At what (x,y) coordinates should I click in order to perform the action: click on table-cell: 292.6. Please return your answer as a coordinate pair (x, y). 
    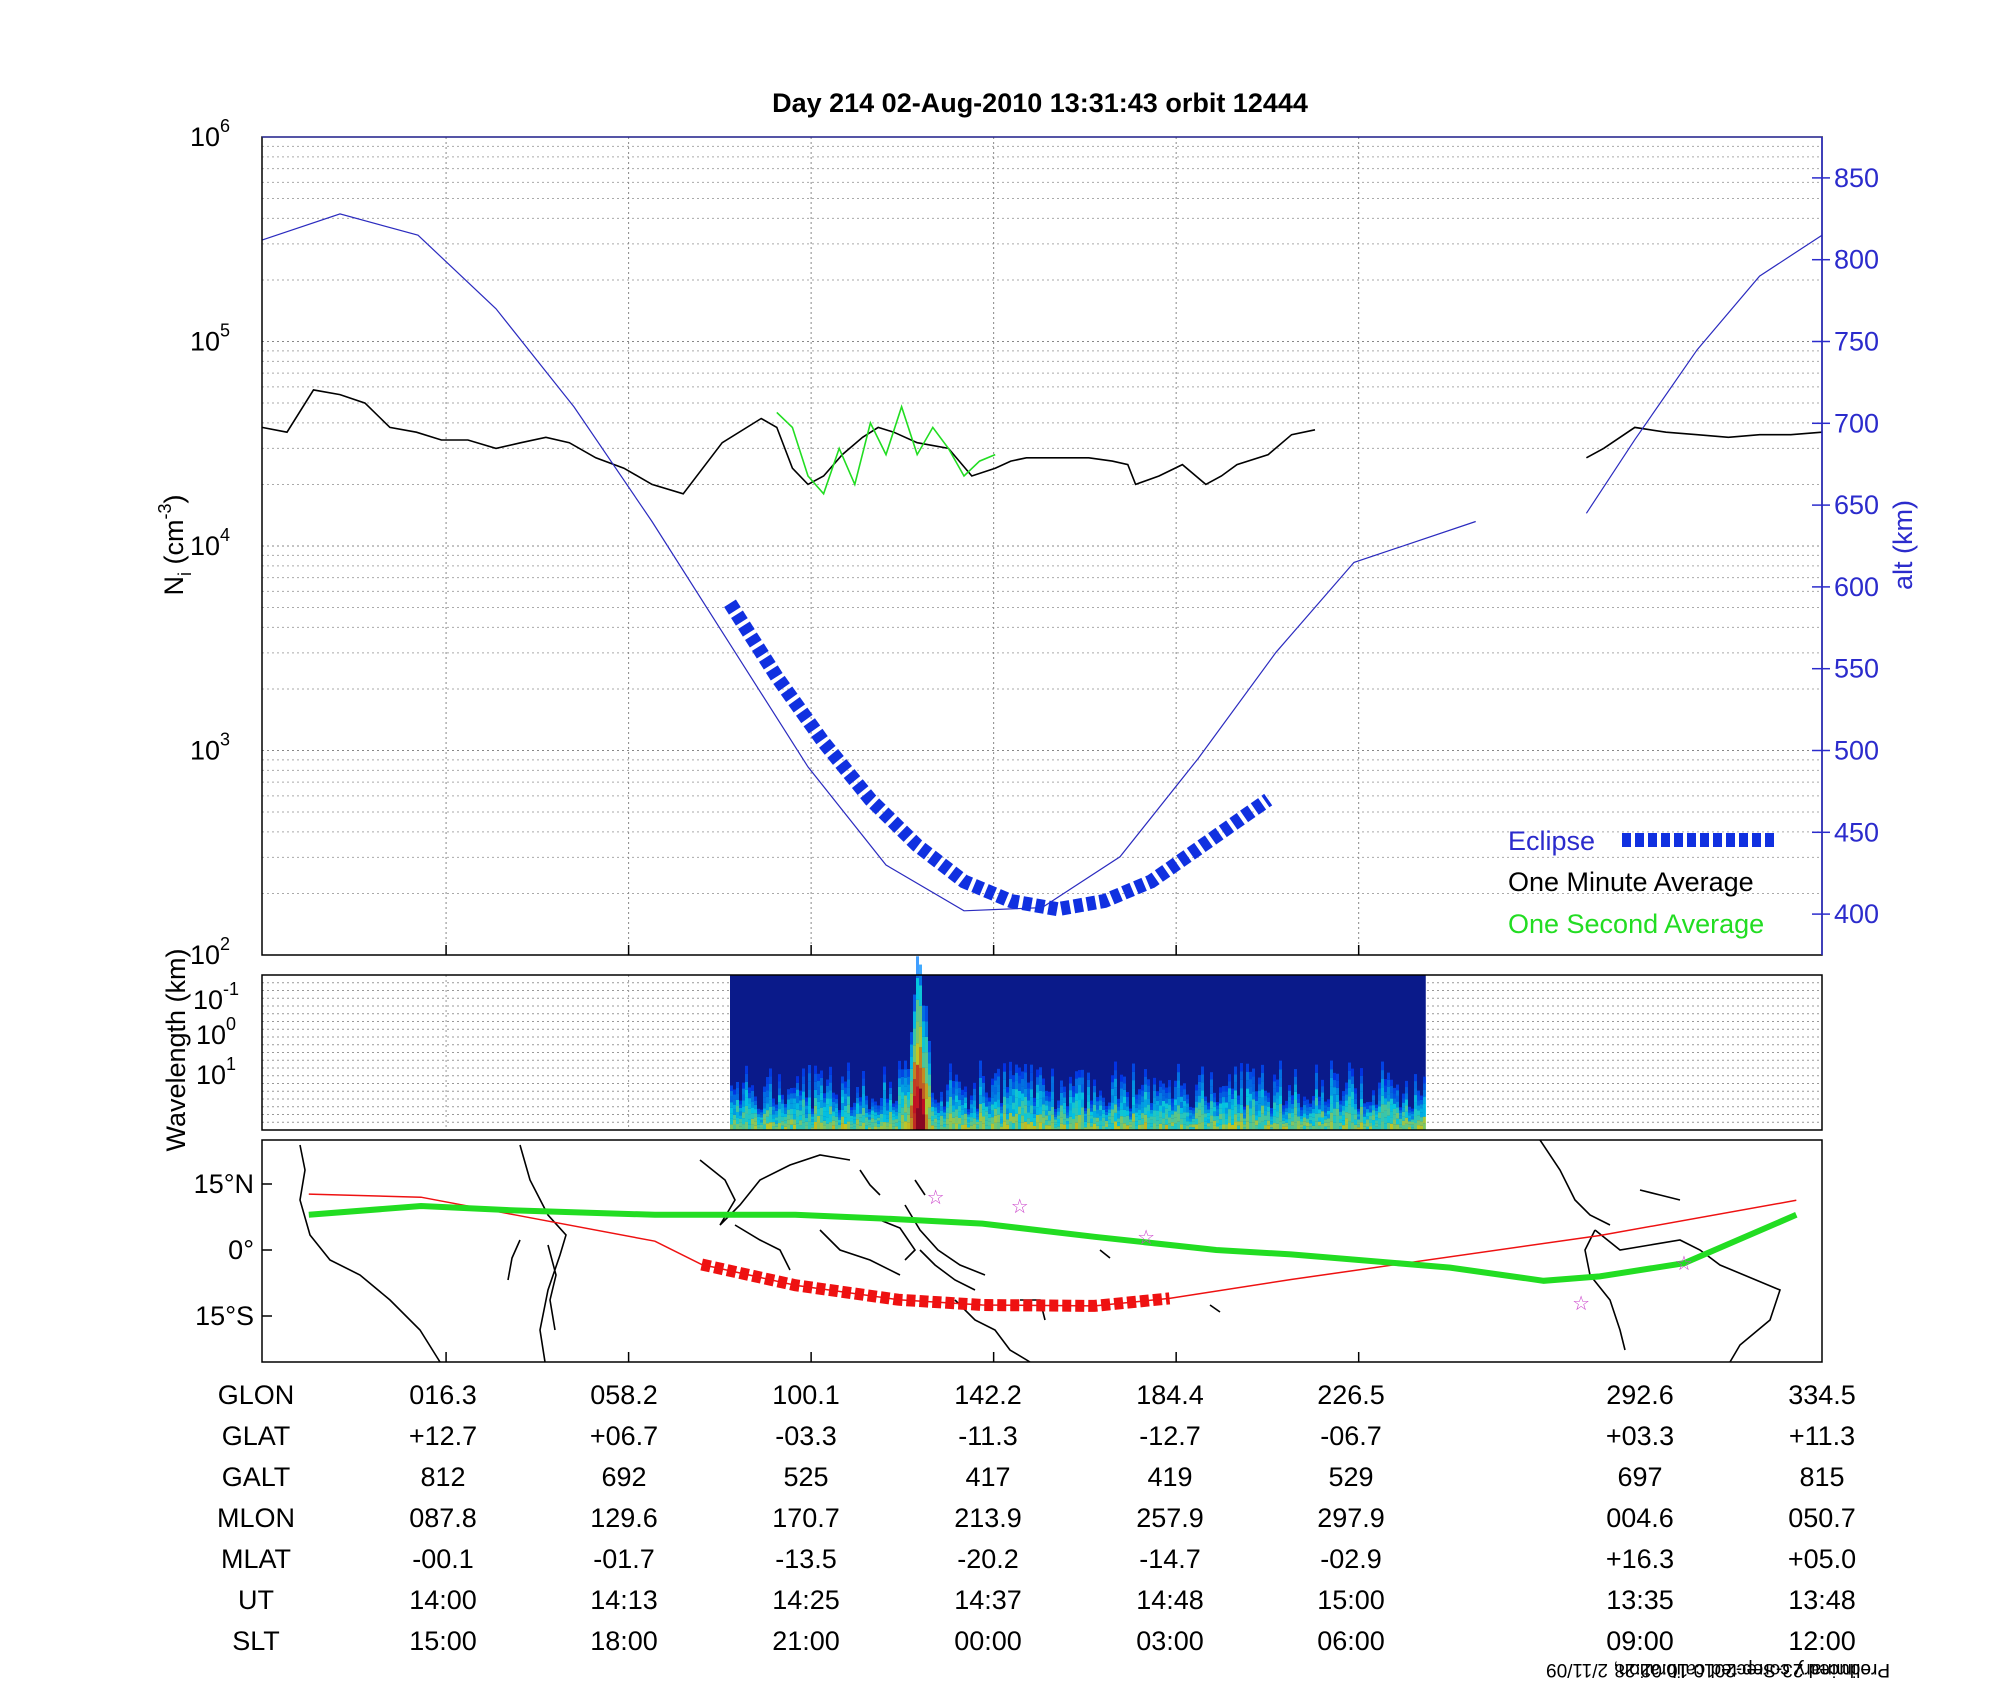
    Looking at the image, I should click on (1640, 1395).